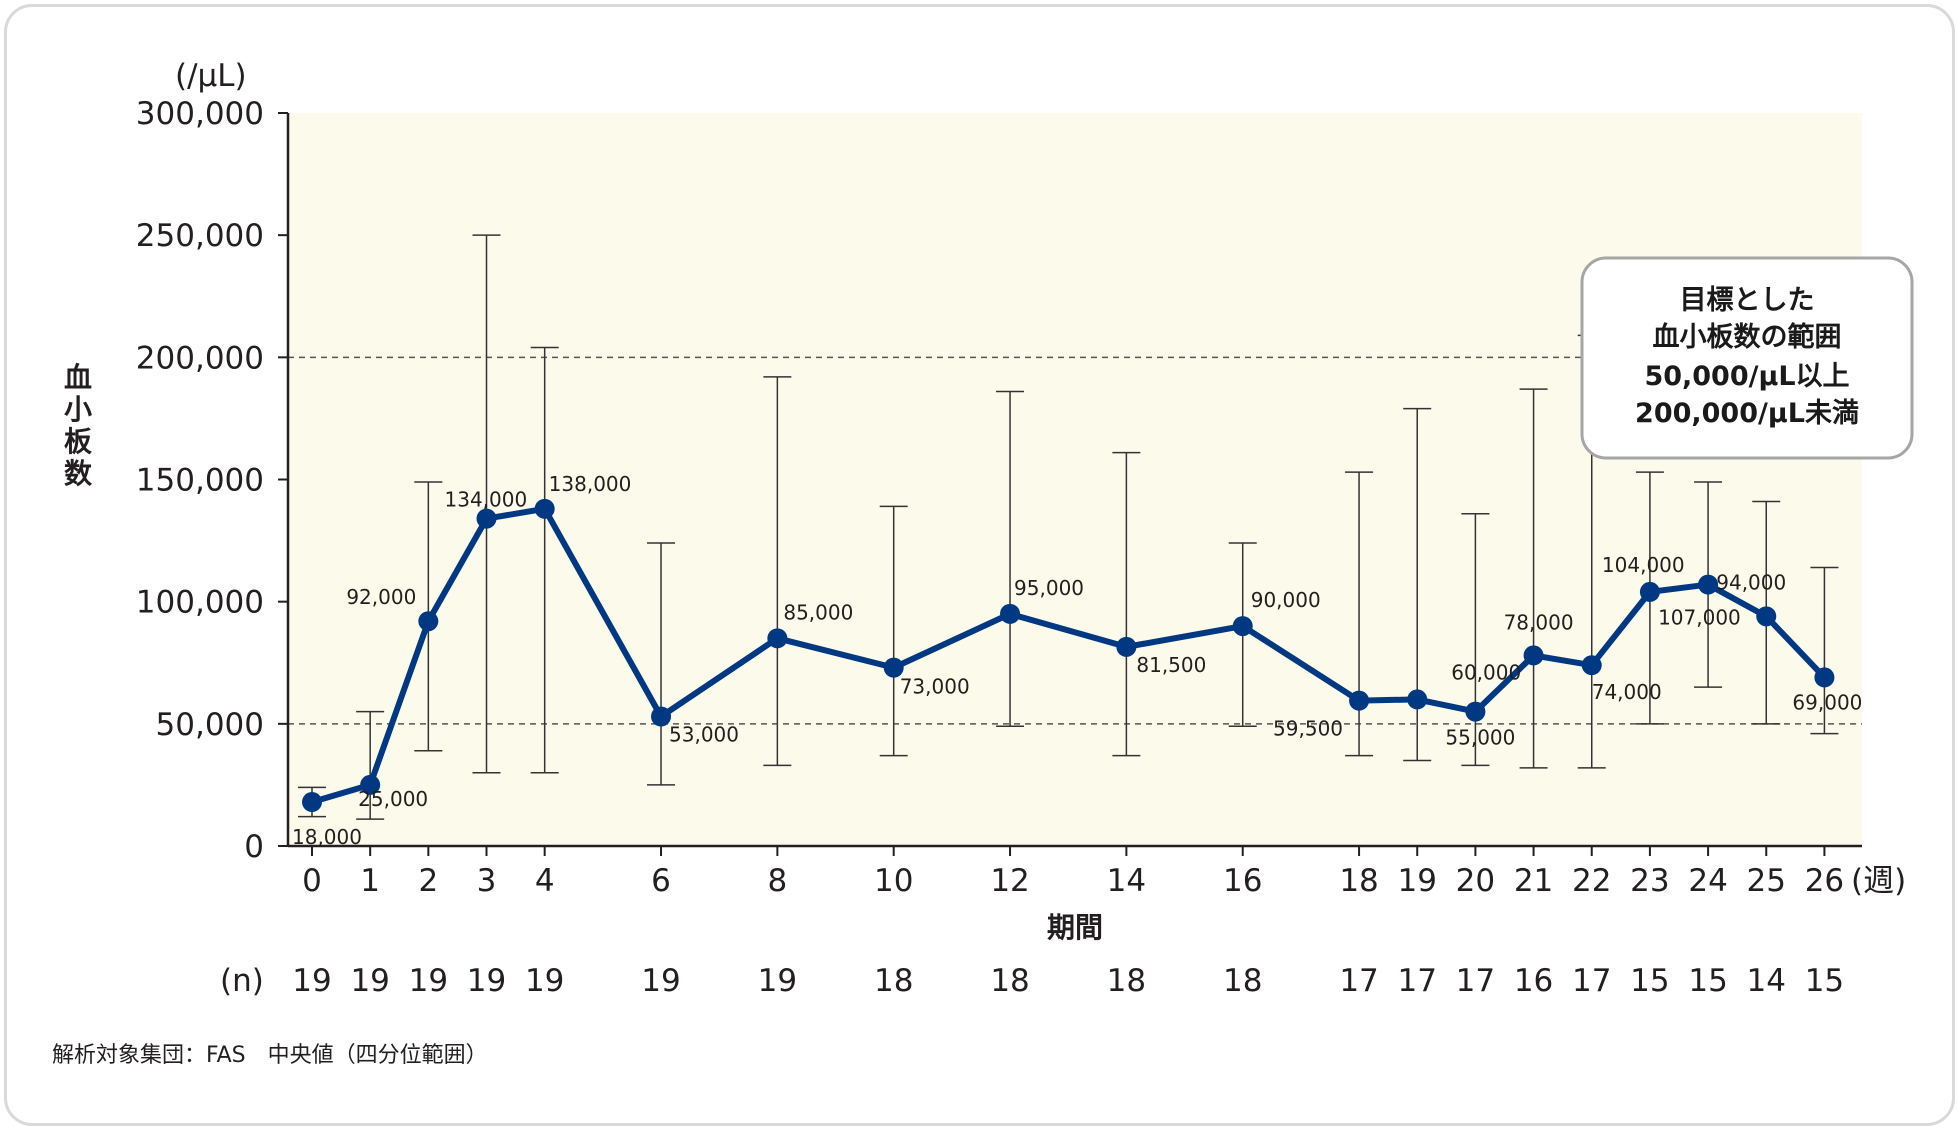 This screenshot has width=1957, height=1128. I want to click on data-label: 107,000, so click(1699, 618).